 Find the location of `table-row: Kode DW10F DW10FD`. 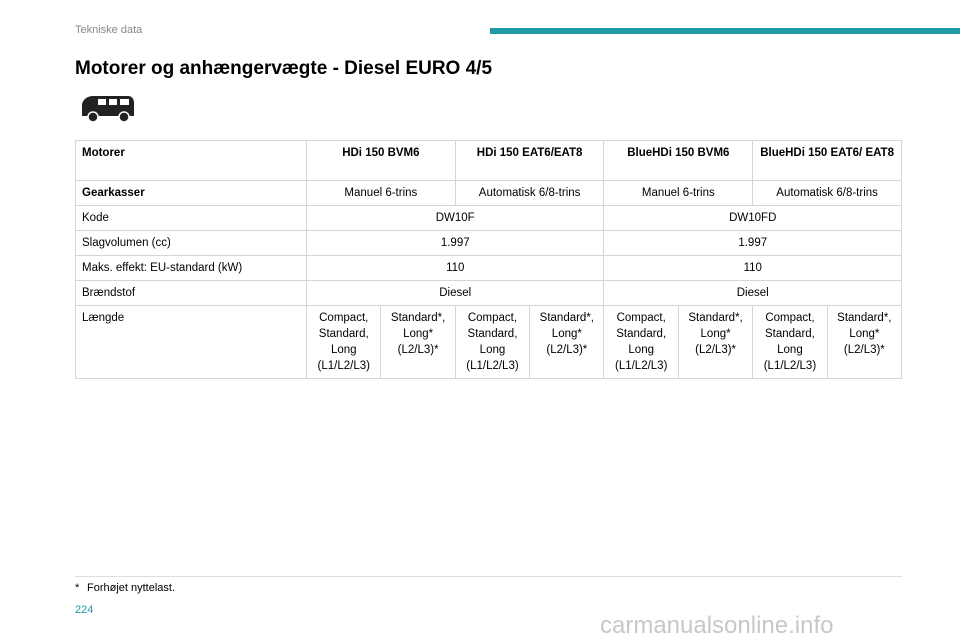

table-row: Kode DW10F DW10FD is located at coordinates (488, 218).